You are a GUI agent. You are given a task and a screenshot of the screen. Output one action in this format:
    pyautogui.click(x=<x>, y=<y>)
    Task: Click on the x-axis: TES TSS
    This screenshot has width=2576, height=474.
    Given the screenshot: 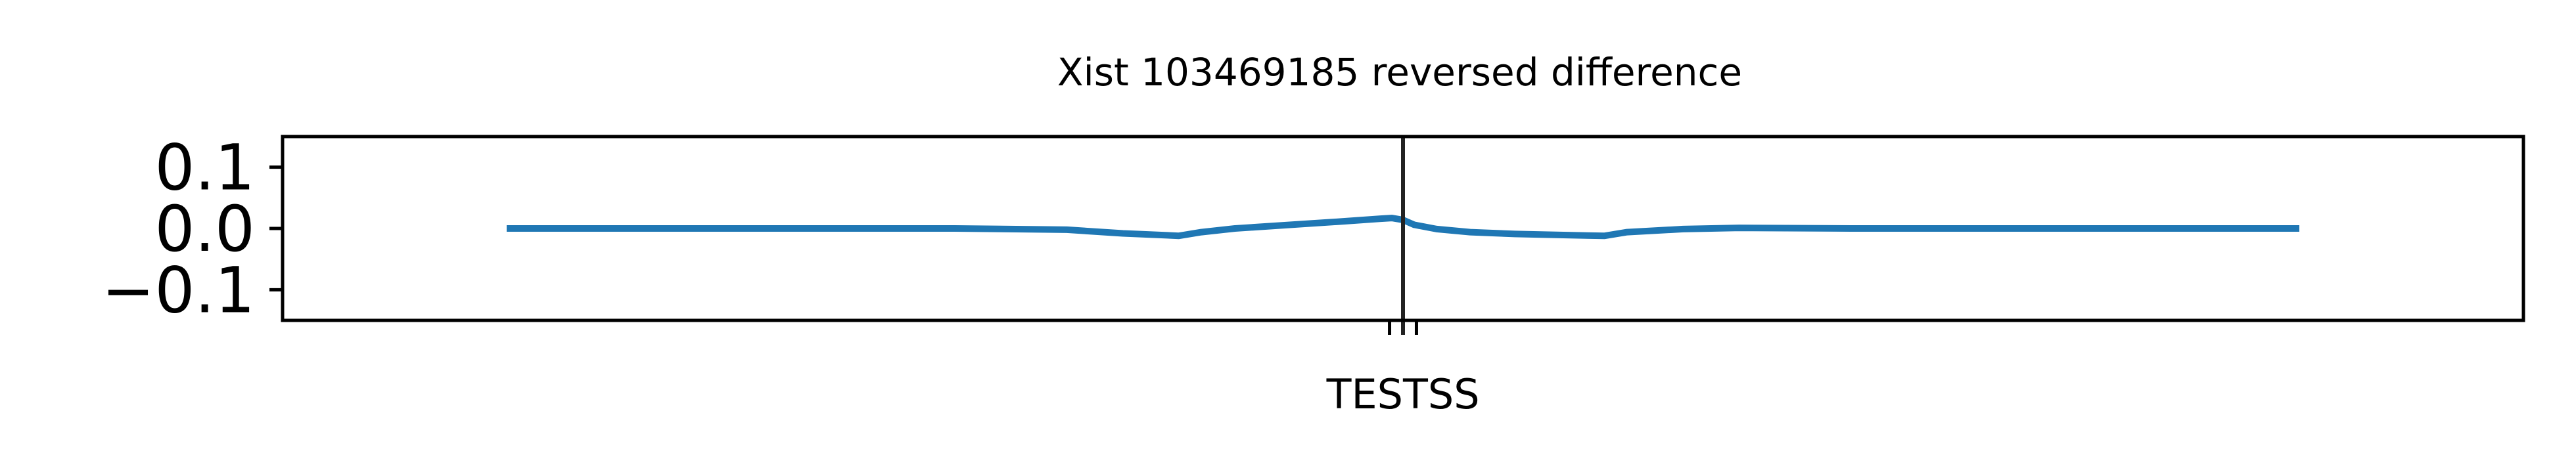 What is the action you would take?
    pyautogui.click(x=1403, y=369)
    